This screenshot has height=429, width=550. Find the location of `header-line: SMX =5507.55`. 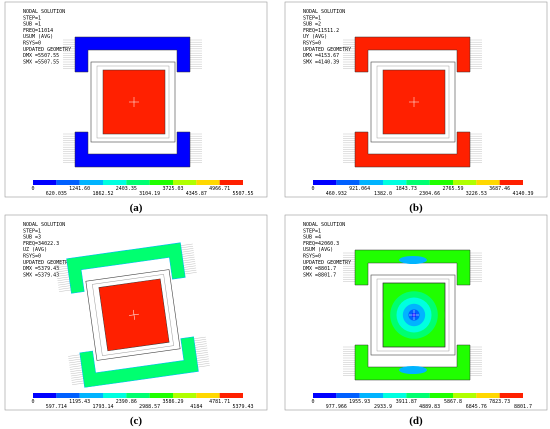

header-line: SMX =5507.55 is located at coordinates (41, 62).